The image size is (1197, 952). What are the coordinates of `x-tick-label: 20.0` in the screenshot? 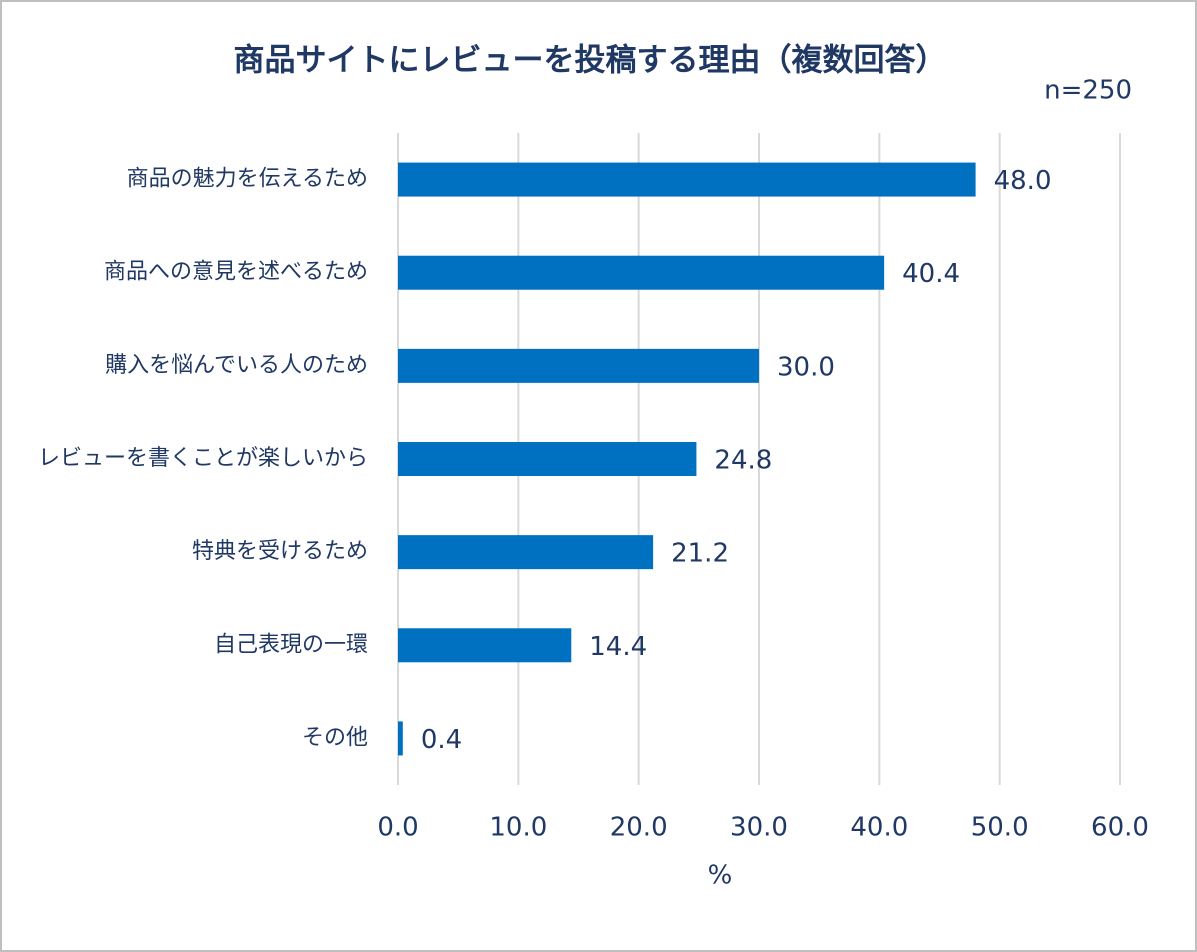 It's located at (639, 828).